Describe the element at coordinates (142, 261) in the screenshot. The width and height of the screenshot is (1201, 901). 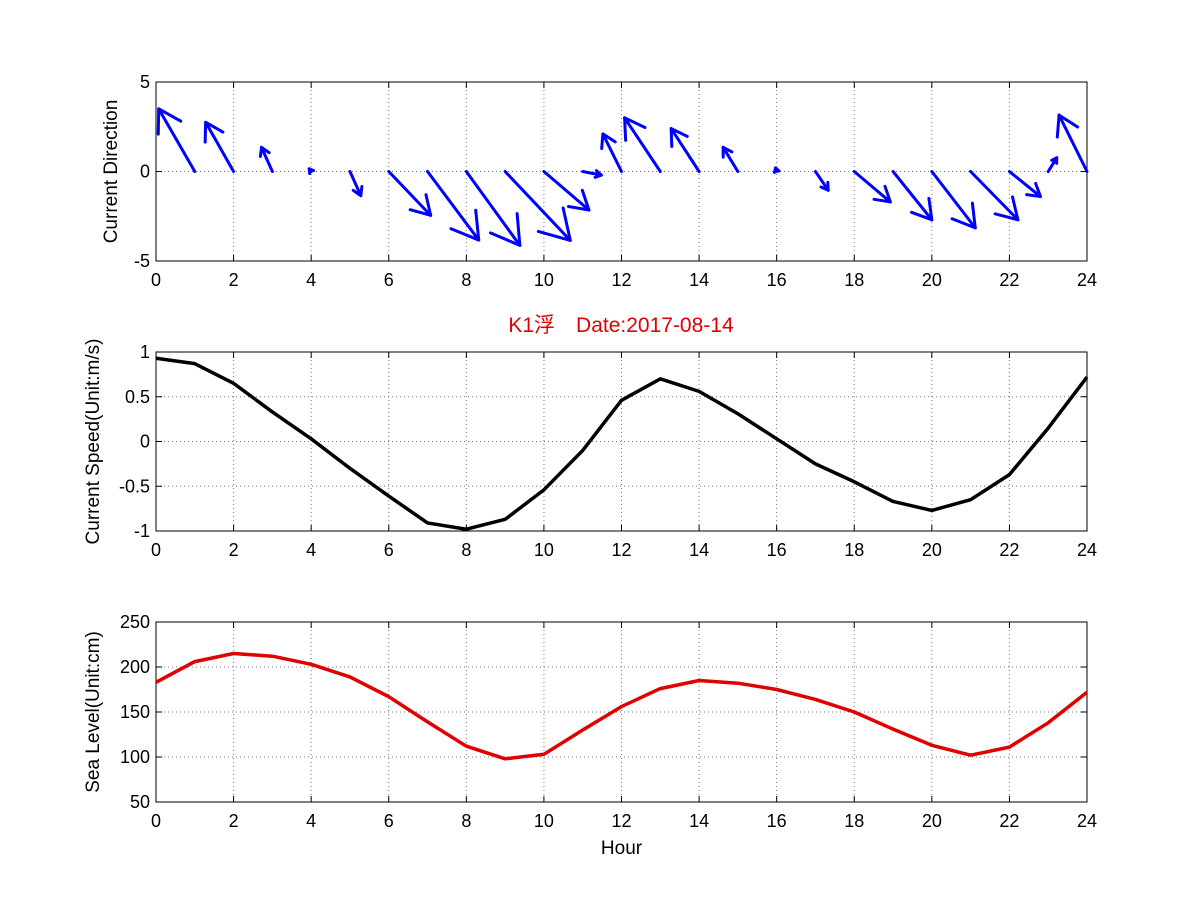
I see `y-tick-label: -5` at that location.